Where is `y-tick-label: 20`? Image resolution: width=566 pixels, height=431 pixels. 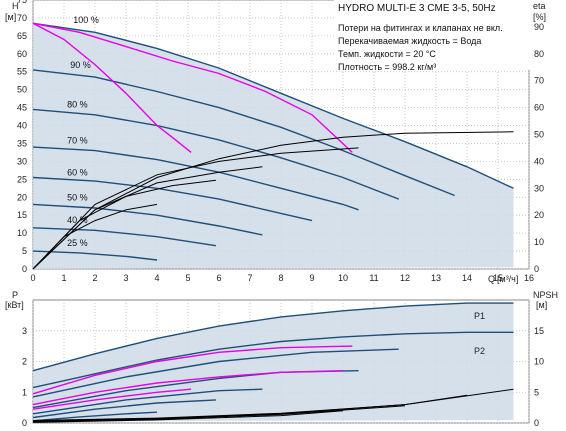 y-tick-label: 20 is located at coordinates (22, 197).